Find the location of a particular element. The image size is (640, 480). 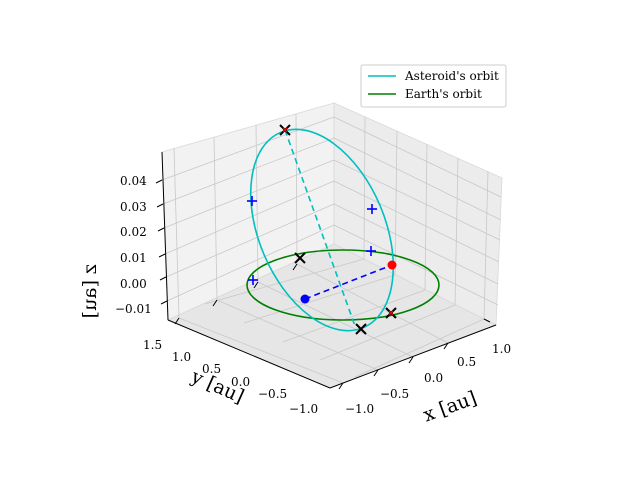

legend-box is located at coordinates (433, 86).